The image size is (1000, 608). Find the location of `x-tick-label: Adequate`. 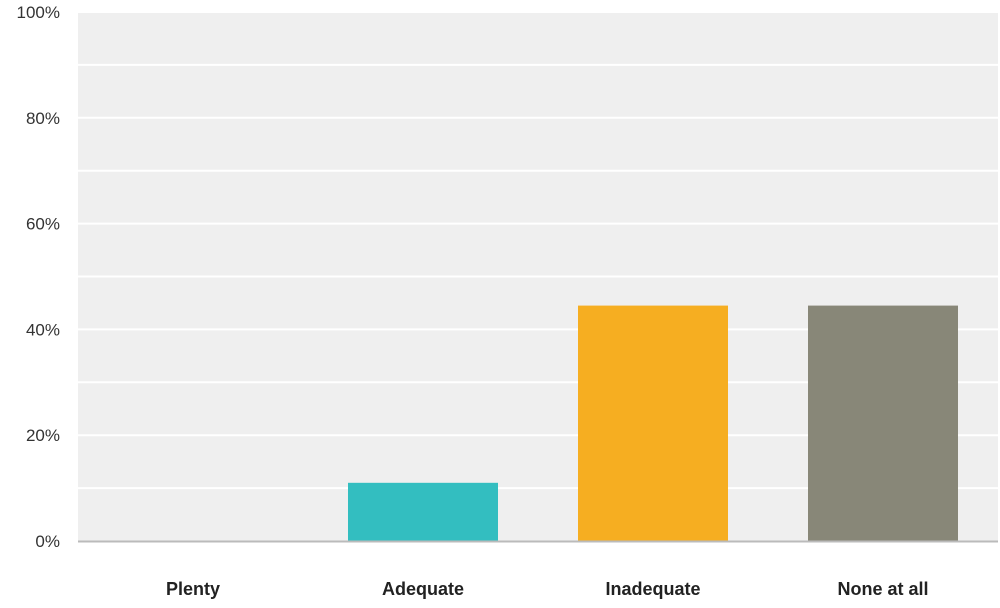

x-tick-label: Adequate is located at coordinates (423, 589).